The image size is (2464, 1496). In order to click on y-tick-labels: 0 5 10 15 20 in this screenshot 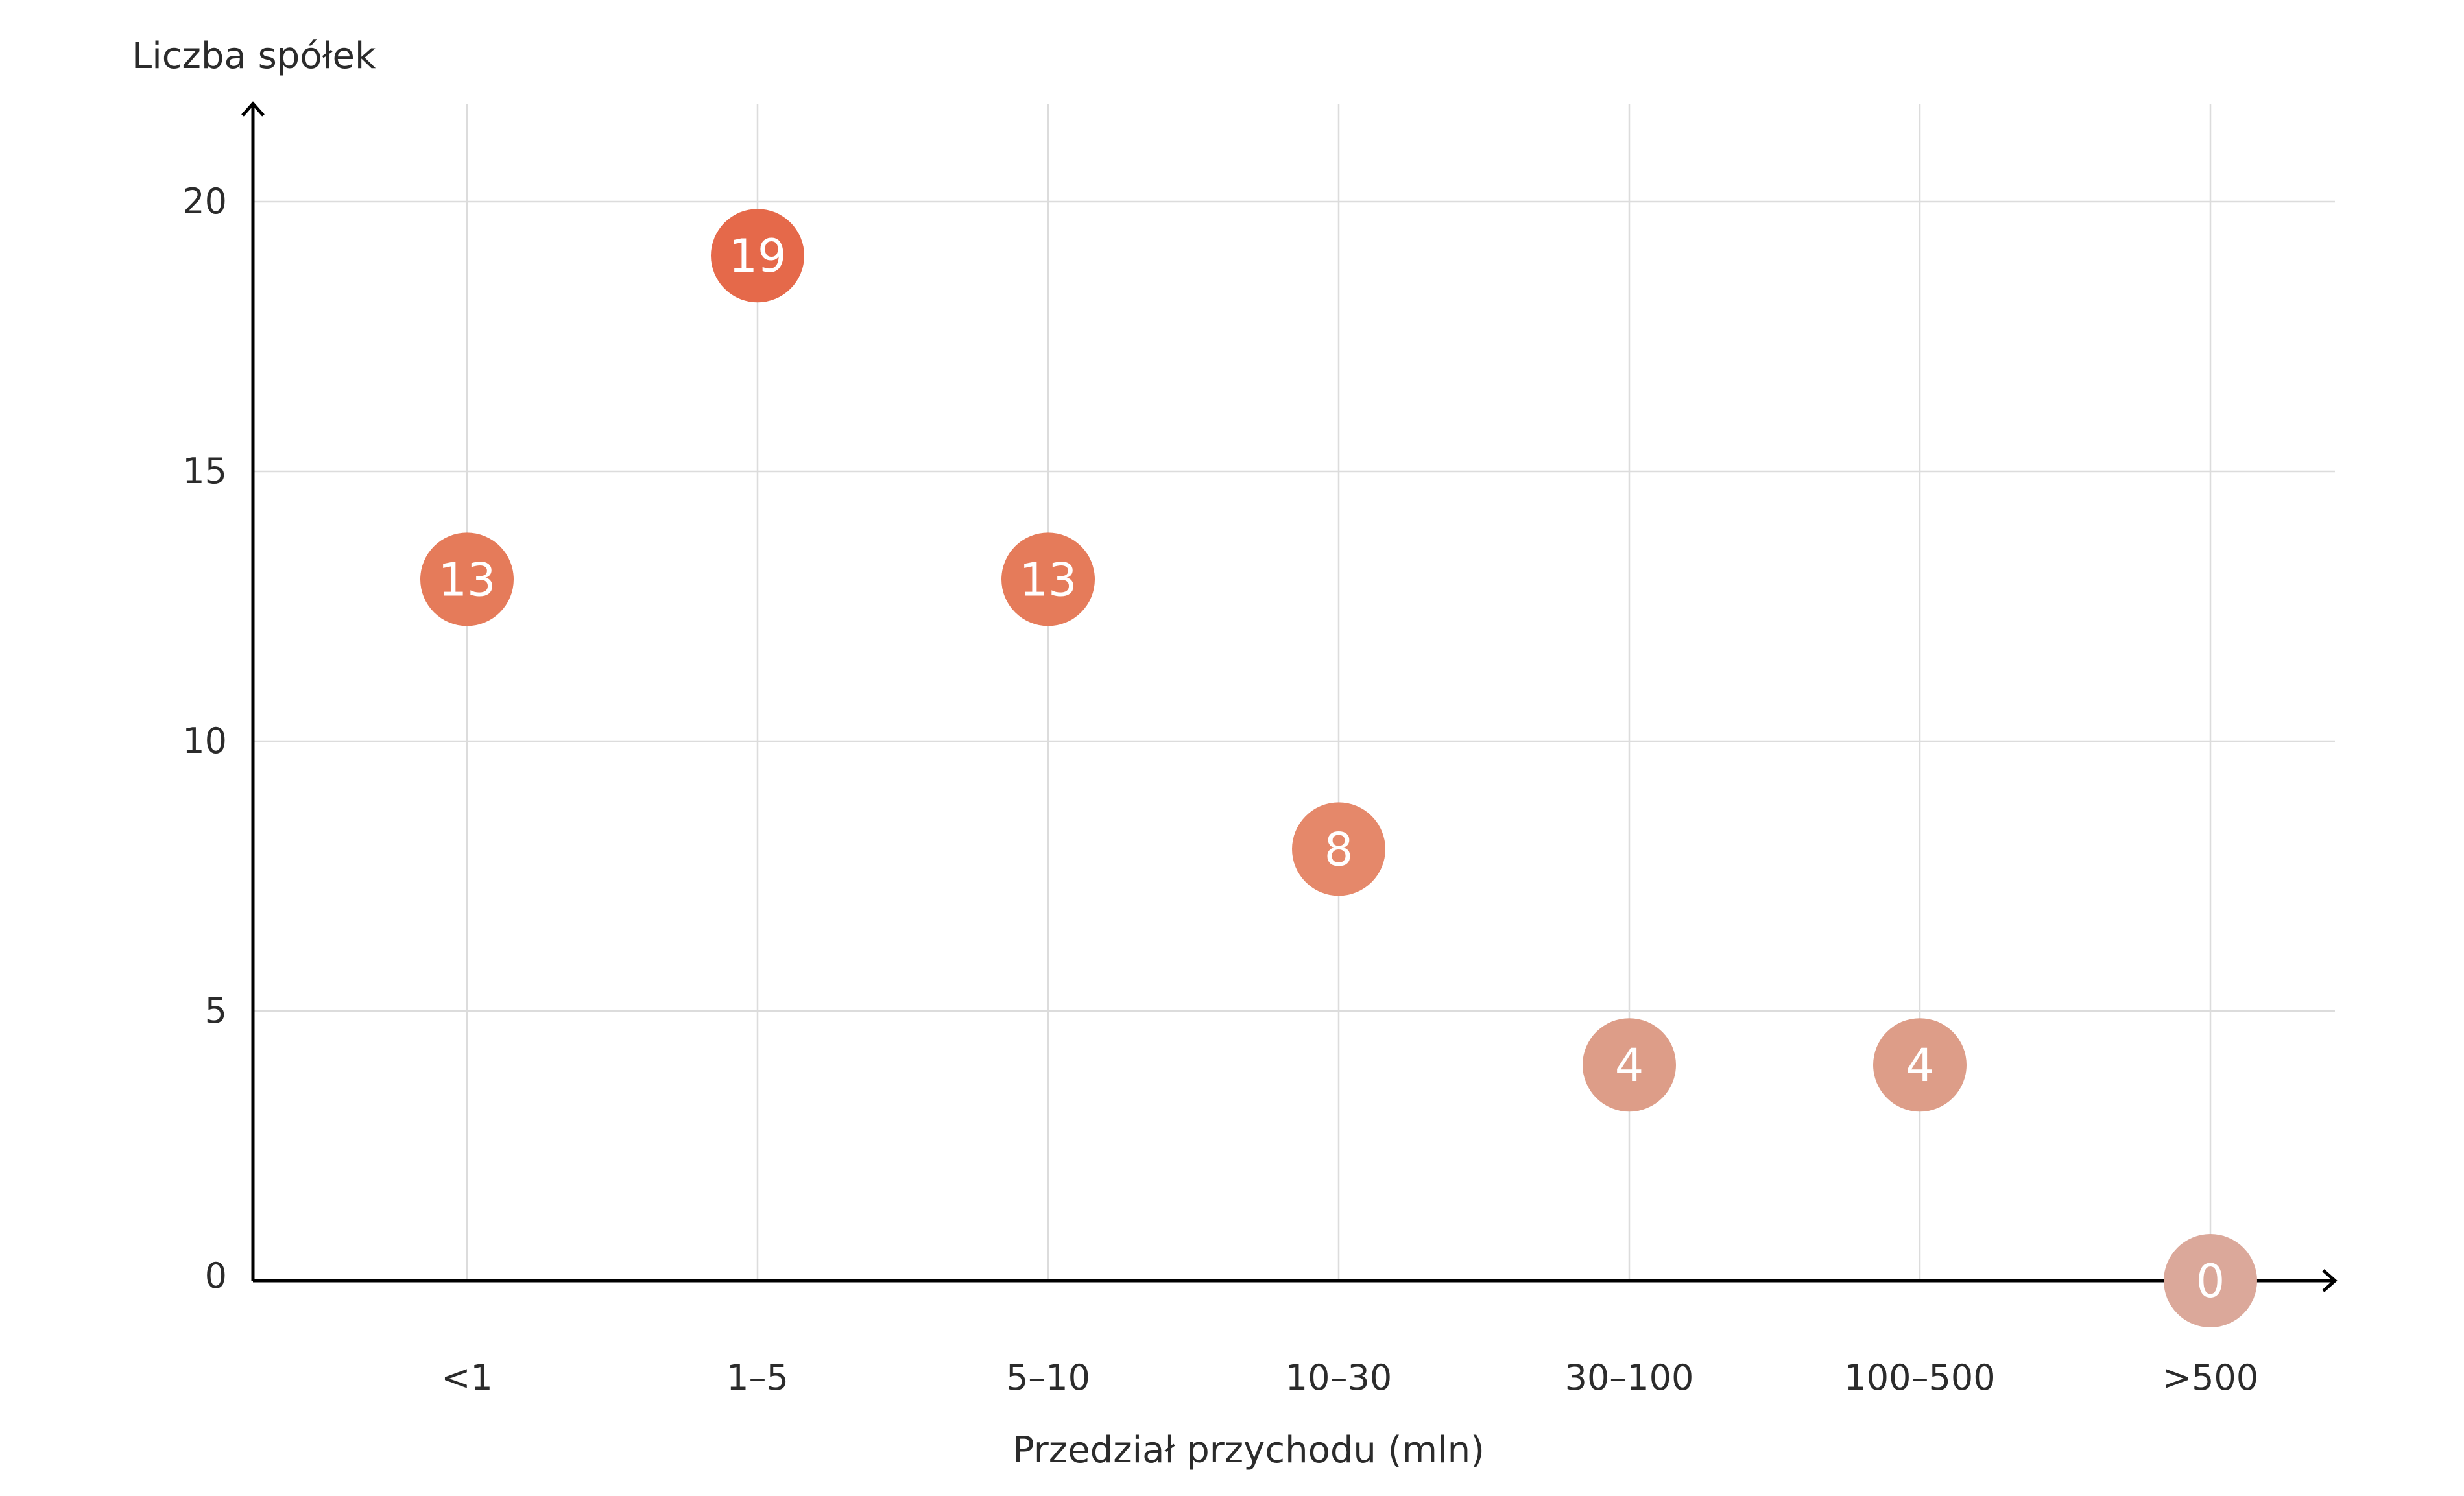, I will do `click(204, 738)`.